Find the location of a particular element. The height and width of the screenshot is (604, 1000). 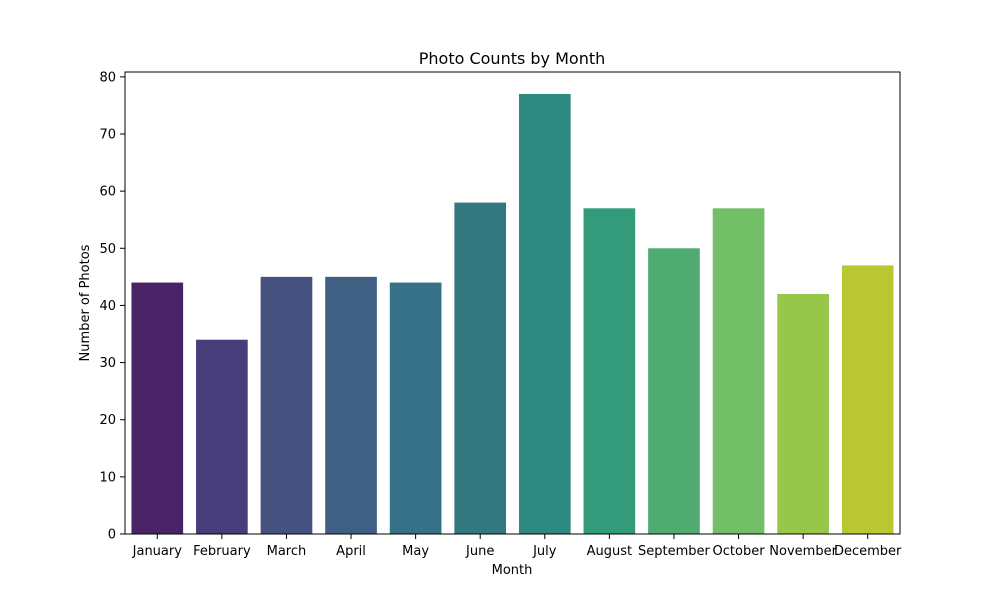

x-tick-label: May is located at coordinates (415, 551).